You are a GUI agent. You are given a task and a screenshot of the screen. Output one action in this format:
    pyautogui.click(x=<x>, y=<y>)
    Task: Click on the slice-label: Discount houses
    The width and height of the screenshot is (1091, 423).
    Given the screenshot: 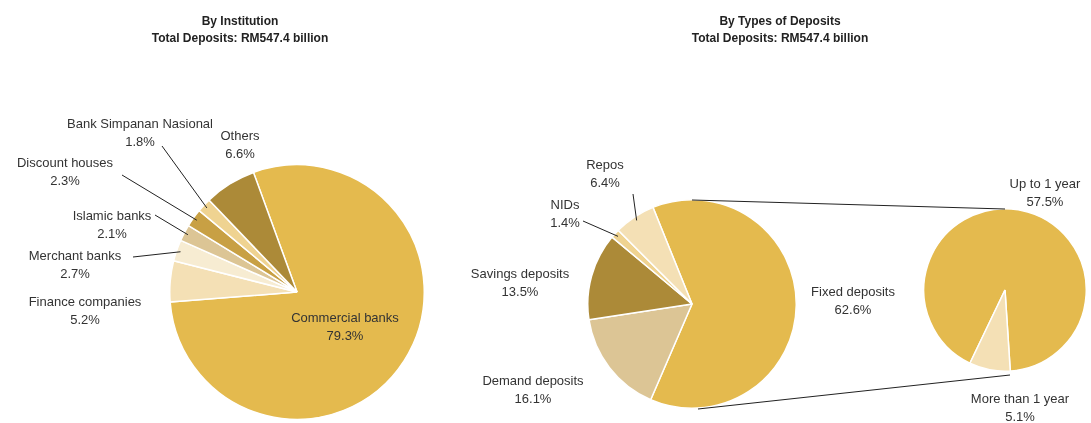 What is the action you would take?
    pyautogui.click(x=65, y=162)
    